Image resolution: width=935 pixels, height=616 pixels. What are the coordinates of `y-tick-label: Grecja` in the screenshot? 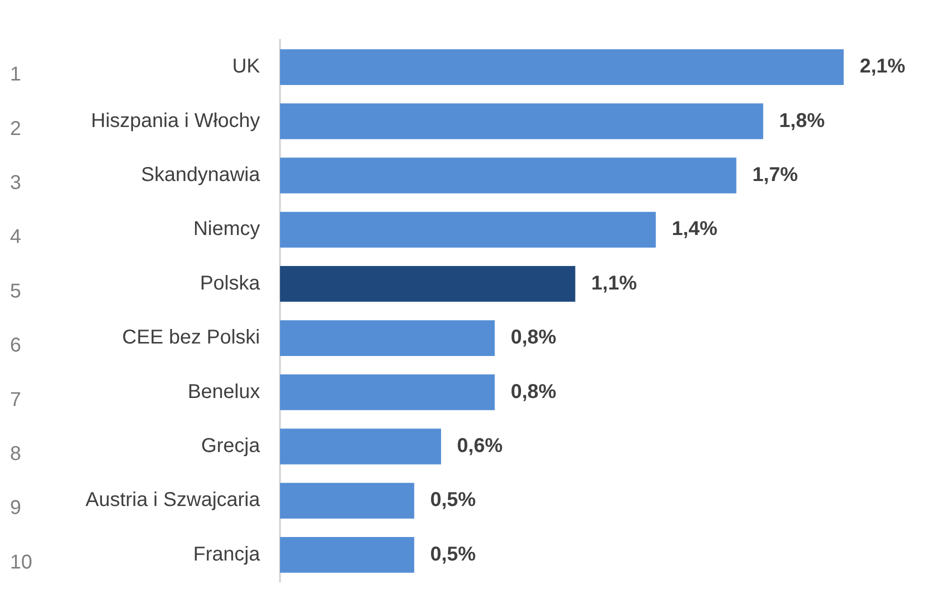 It's located at (231, 446).